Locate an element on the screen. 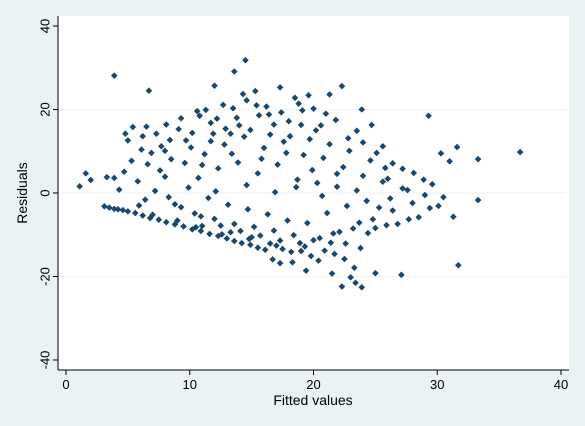 The width and height of the screenshot is (585, 426). x-tick-label: 10 is located at coordinates (190, 384).